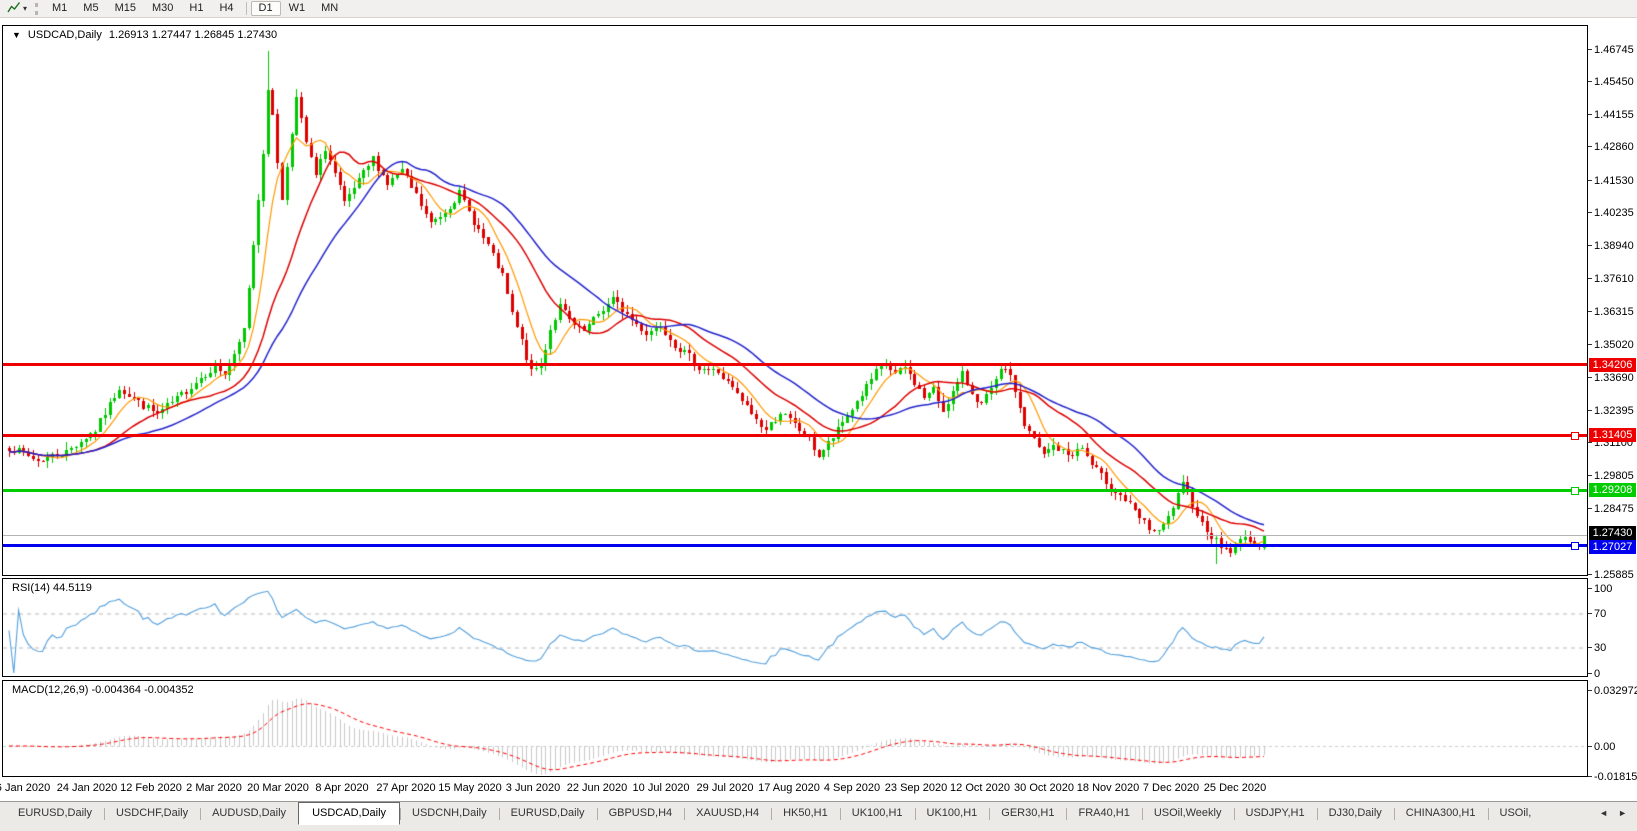 The height and width of the screenshot is (831, 1637). What do you see at coordinates (1612, 533) in the screenshot?
I see `price-badge-1-27430: 1.27430` at bounding box center [1612, 533].